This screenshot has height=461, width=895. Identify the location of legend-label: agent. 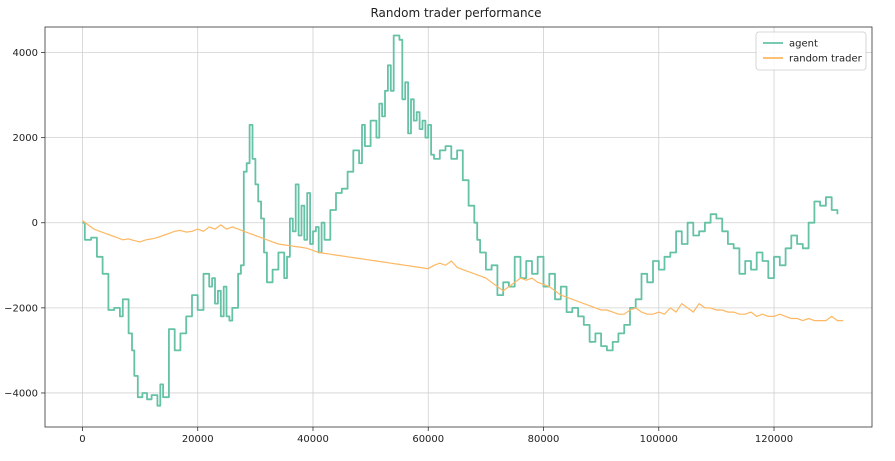
(803, 44).